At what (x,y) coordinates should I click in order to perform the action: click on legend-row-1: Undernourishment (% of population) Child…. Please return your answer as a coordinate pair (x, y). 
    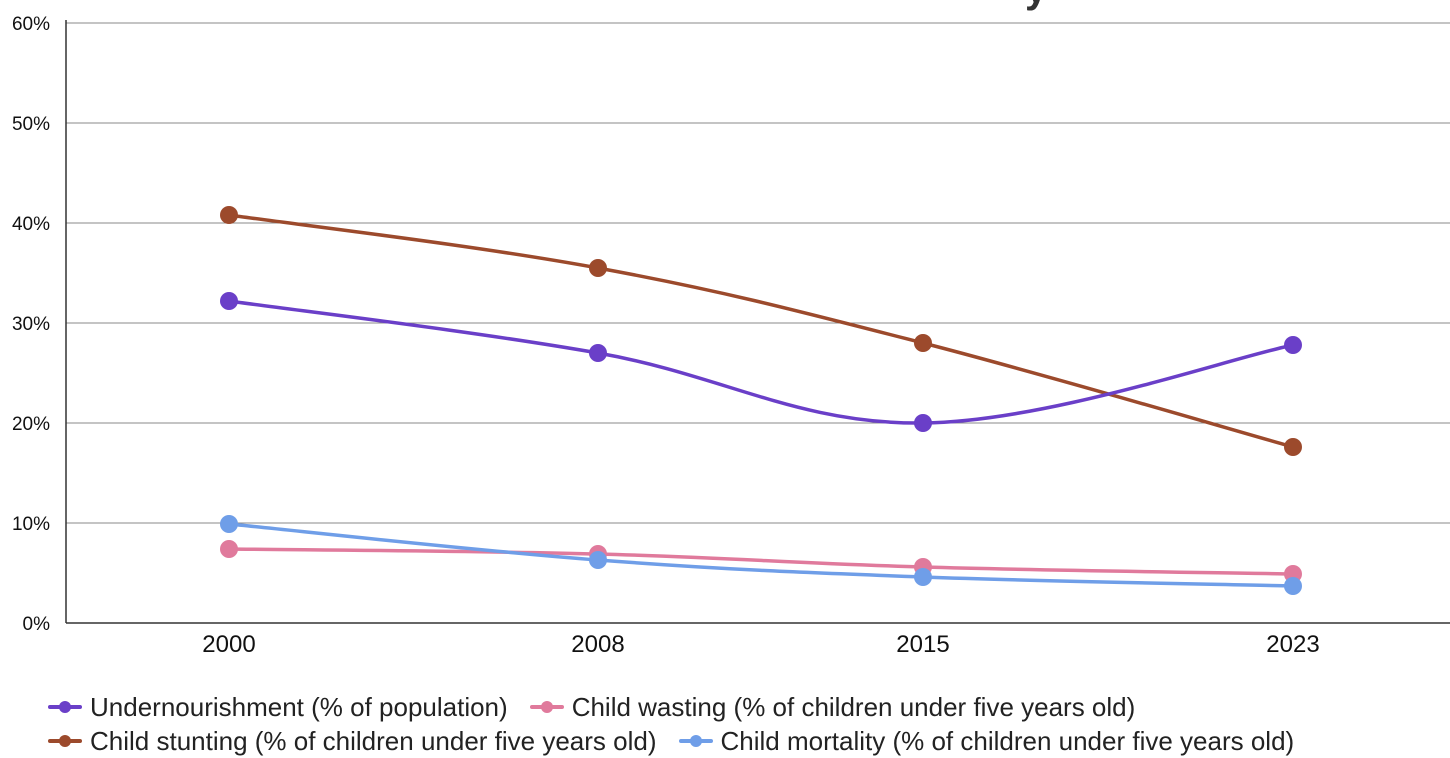
    Looking at the image, I should click on (748, 707).